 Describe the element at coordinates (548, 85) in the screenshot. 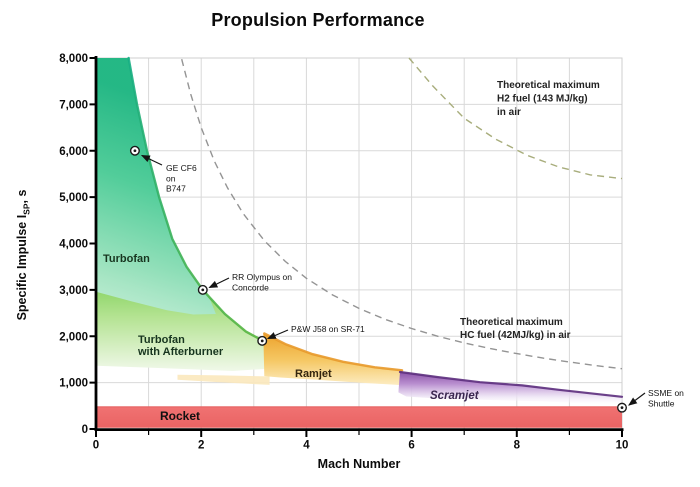

I see `h2-max-label: Theoretical maximum` at that location.